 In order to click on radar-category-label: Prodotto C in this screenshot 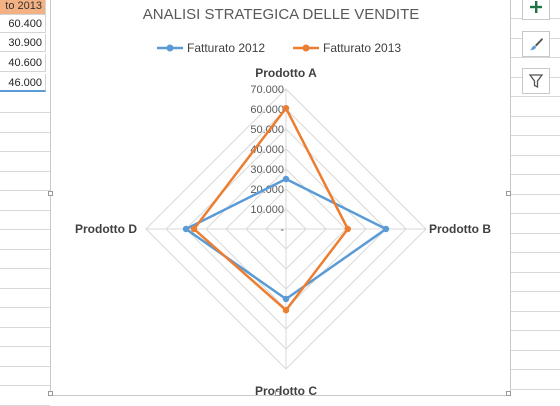, I will do `click(286, 389)`.